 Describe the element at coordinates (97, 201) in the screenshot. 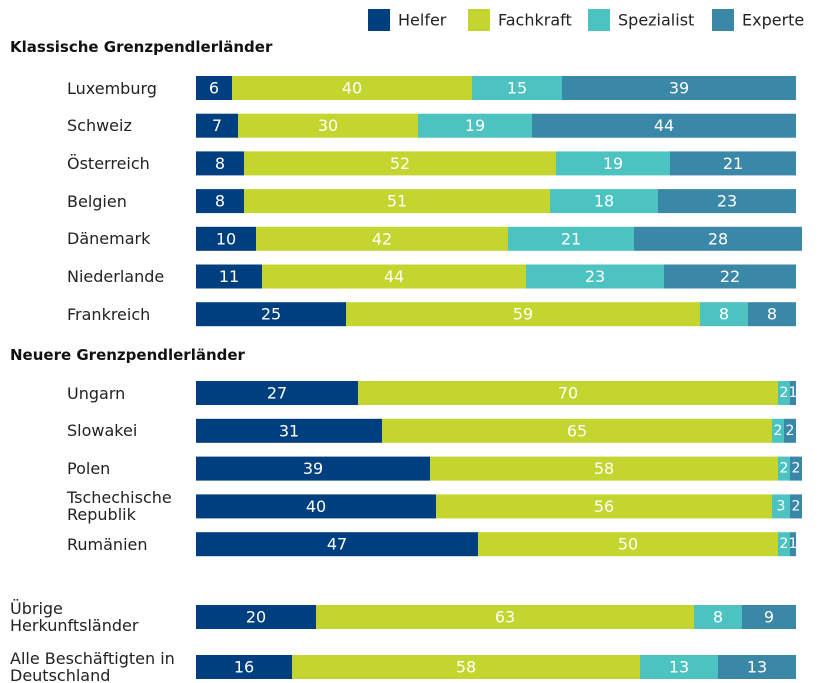

I see `category-label: Belgien` at that location.